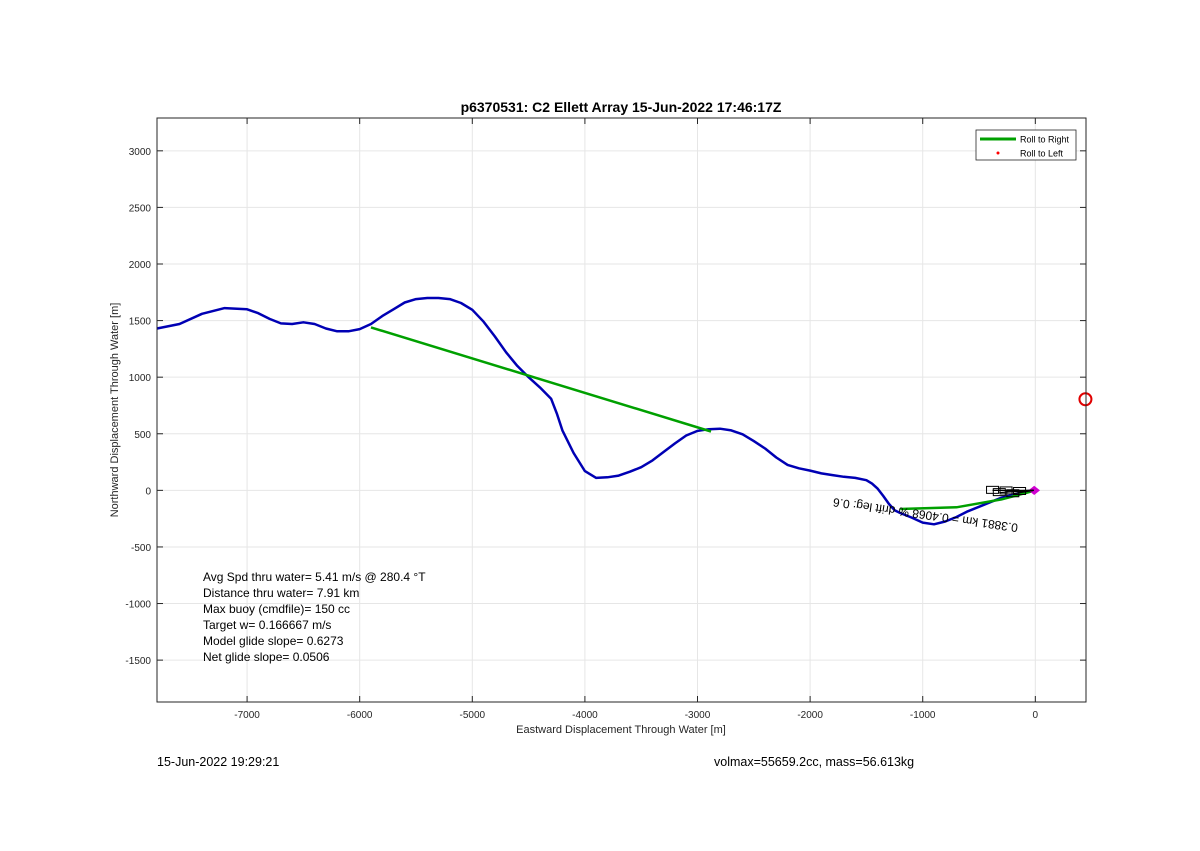  I want to click on y-tick-label: 3000, so click(140, 152).